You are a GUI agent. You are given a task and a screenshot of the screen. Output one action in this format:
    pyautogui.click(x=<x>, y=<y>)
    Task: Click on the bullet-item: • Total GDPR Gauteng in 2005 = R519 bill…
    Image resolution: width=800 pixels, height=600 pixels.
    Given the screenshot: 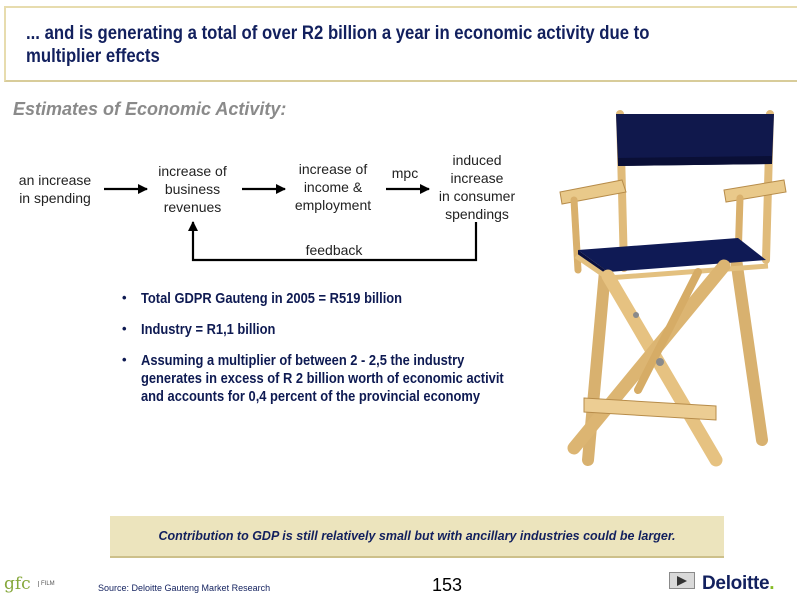 What is the action you would take?
    pyautogui.click(x=262, y=298)
    